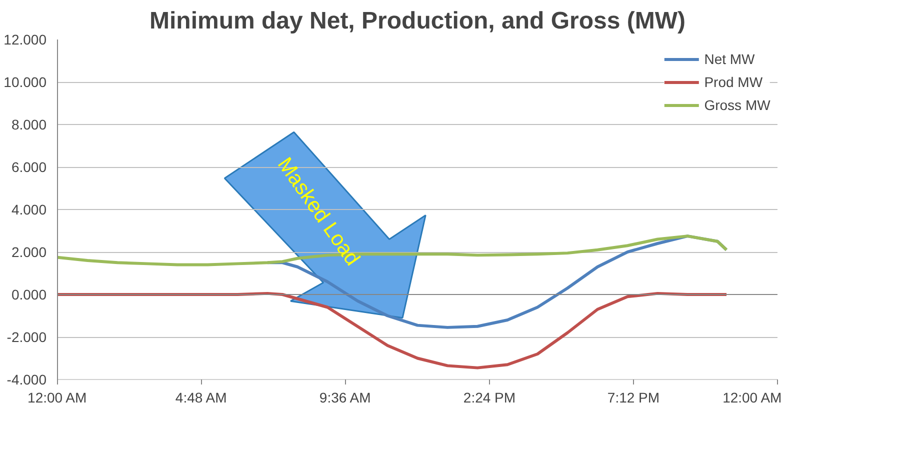  Describe the element at coordinates (729, 59) in the screenshot. I see `legend-label: Net MW` at that location.